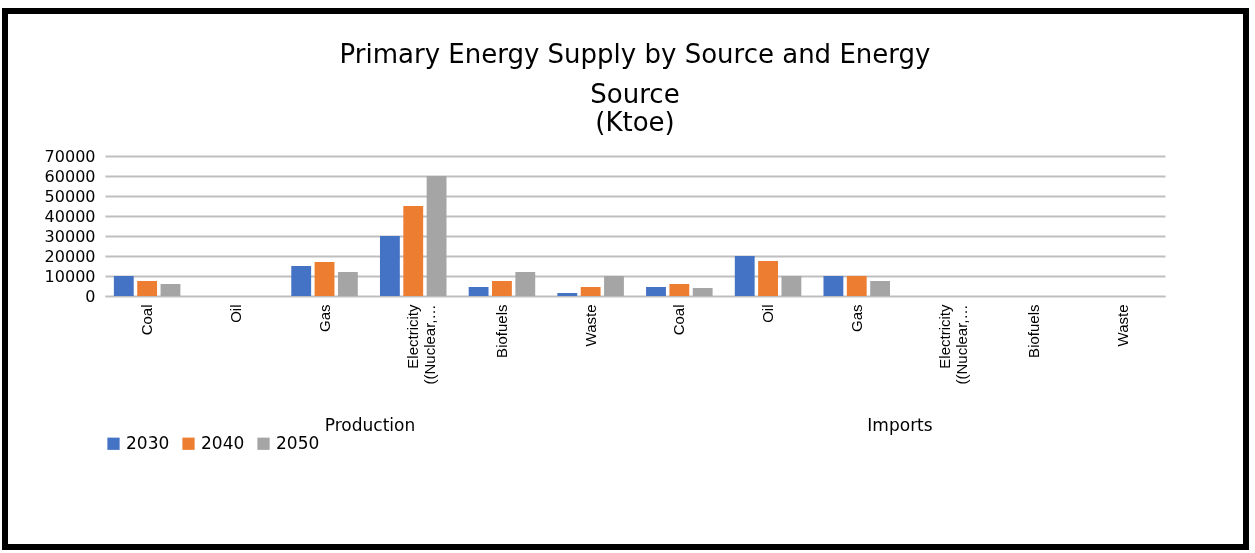 This screenshot has height=553, width=1255. Describe the element at coordinates (70, 236) in the screenshot. I see `y-tick-label: 30000` at that location.